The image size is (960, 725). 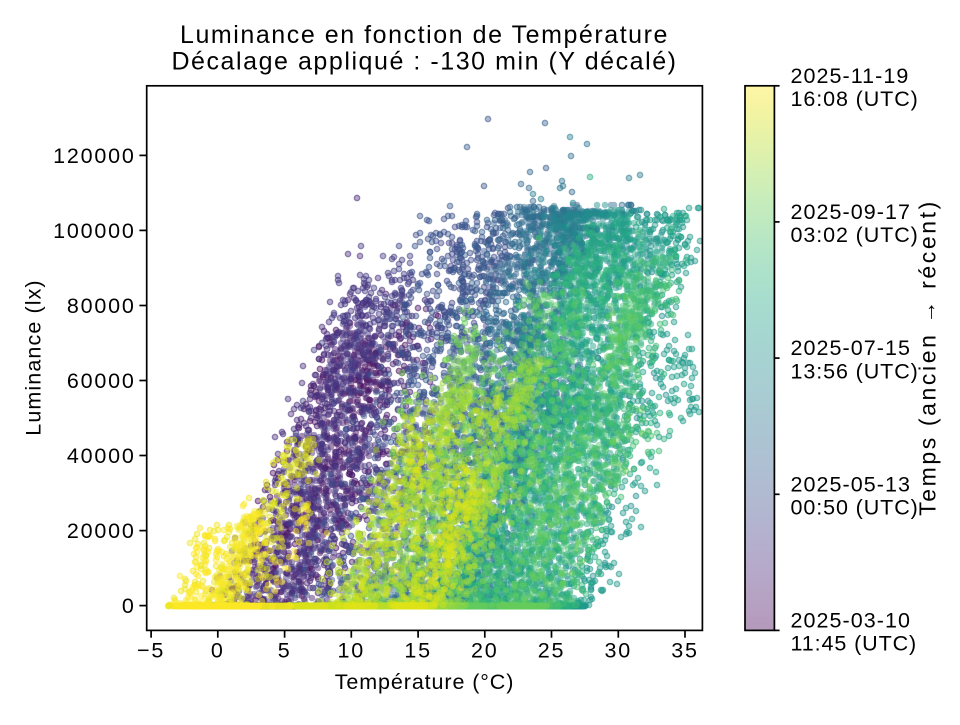 What do you see at coordinates (151, 651) in the screenshot?
I see `svg-text: −5` at bounding box center [151, 651].